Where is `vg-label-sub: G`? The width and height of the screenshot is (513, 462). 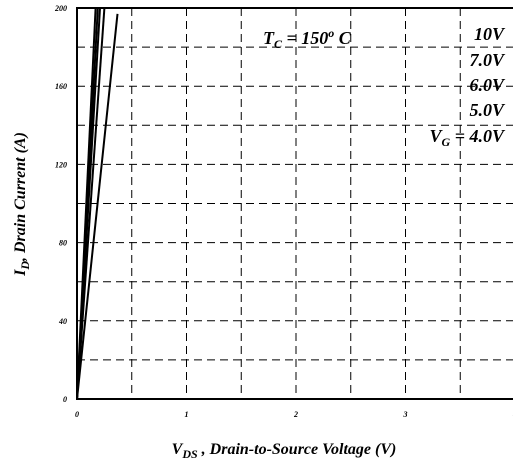
vg-label-sub: G is located at coordinates (446, 142).